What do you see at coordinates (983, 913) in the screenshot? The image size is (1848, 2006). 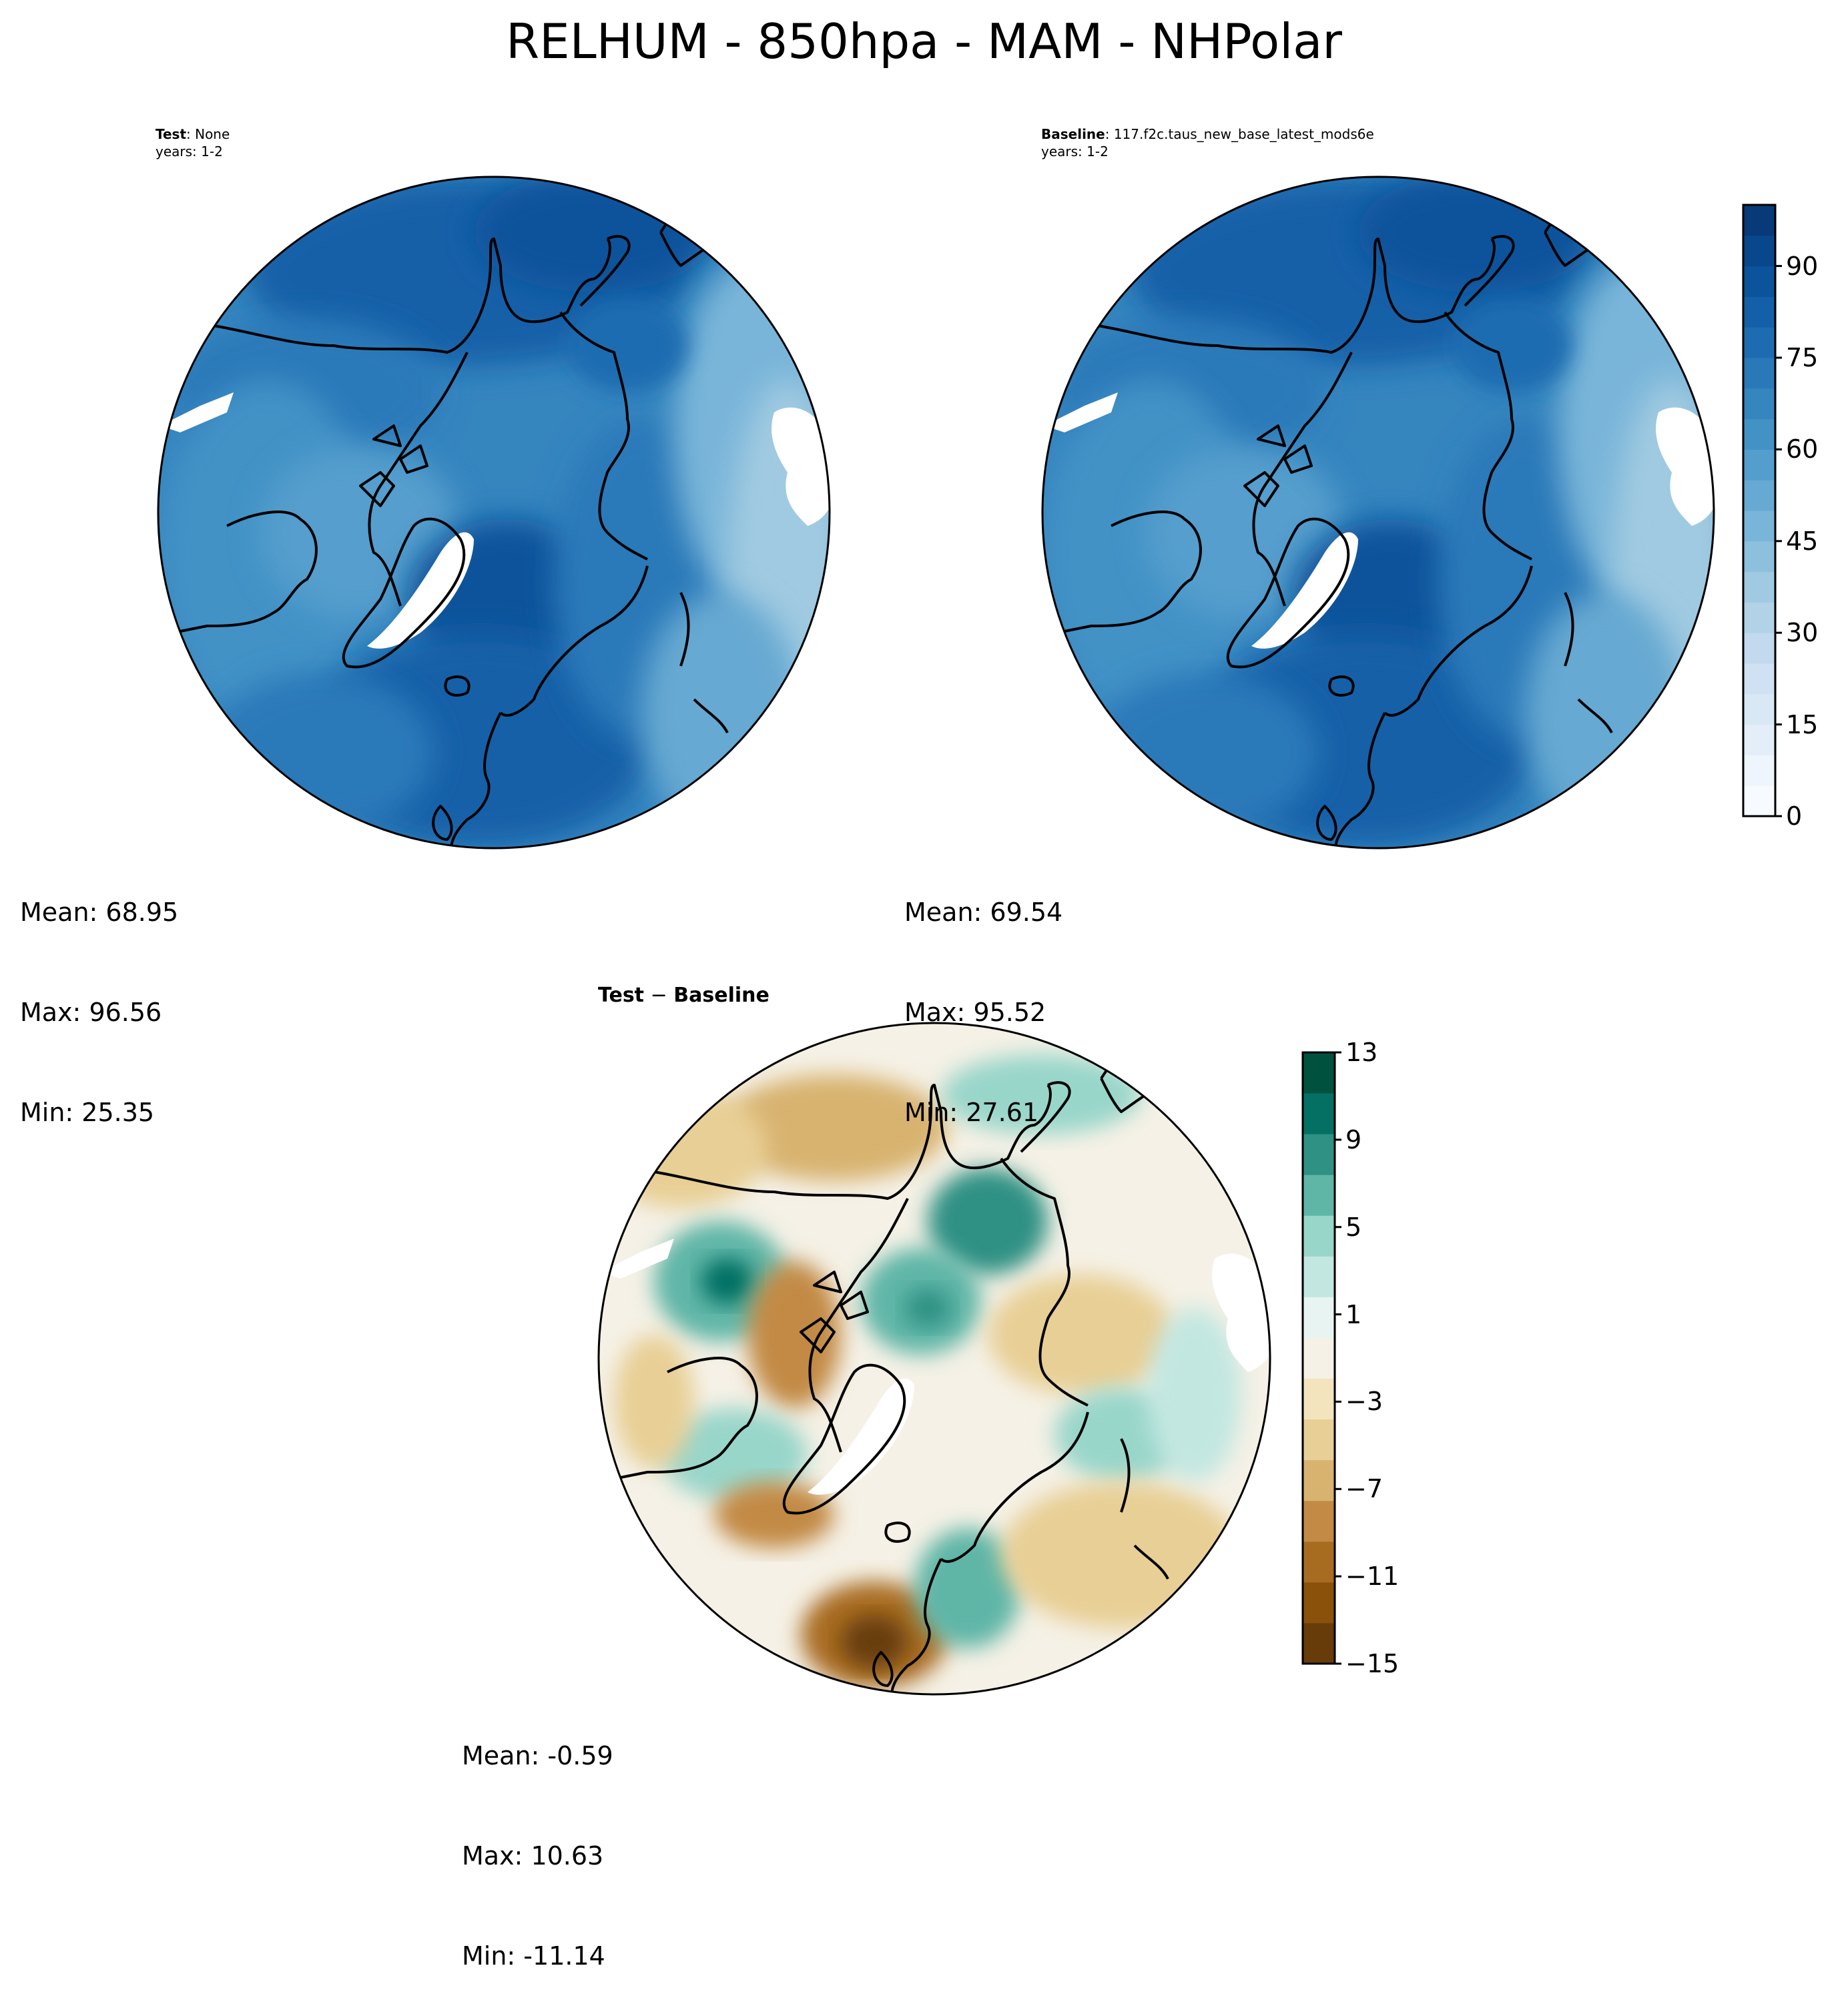 I see `baseline-mean: Mean: 69.54` at bounding box center [983, 913].